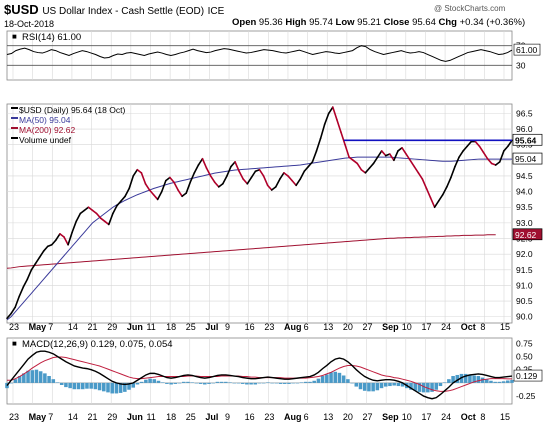  I want to click on x-tick-label-price: 13, so click(328, 327).